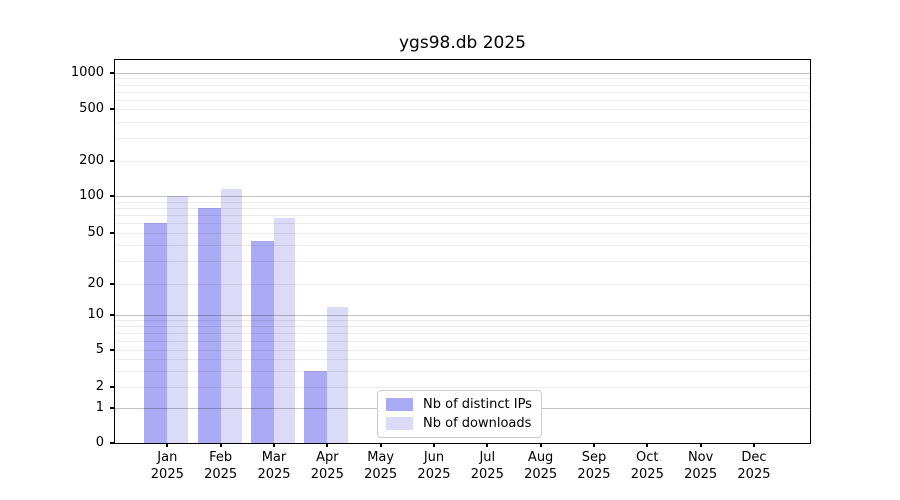 The image size is (900, 500). What do you see at coordinates (95, 314) in the screenshot?
I see `y-axis-tick-label: 10` at bounding box center [95, 314].